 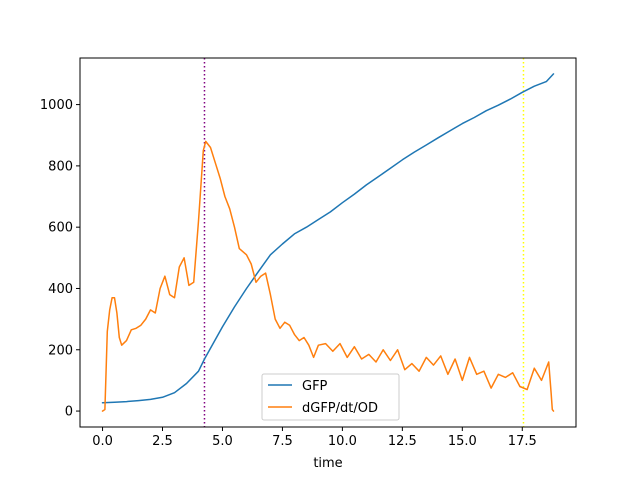 What do you see at coordinates (327, 463) in the screenshot?
I see `x-axis-label: time` at bounding box center [327, 463].